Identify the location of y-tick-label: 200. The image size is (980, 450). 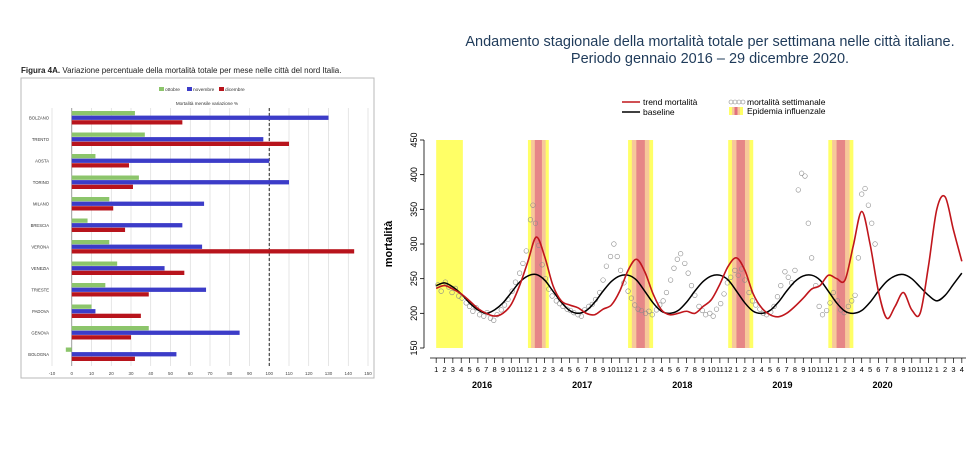
(414, 313).